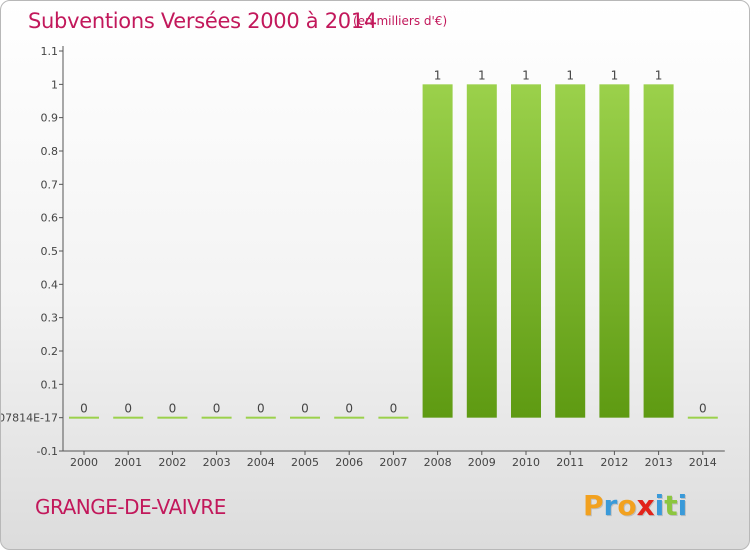 This screenshot has width=750, height=550. I want to click on x-tick-label: 2012, so click(614, 462).